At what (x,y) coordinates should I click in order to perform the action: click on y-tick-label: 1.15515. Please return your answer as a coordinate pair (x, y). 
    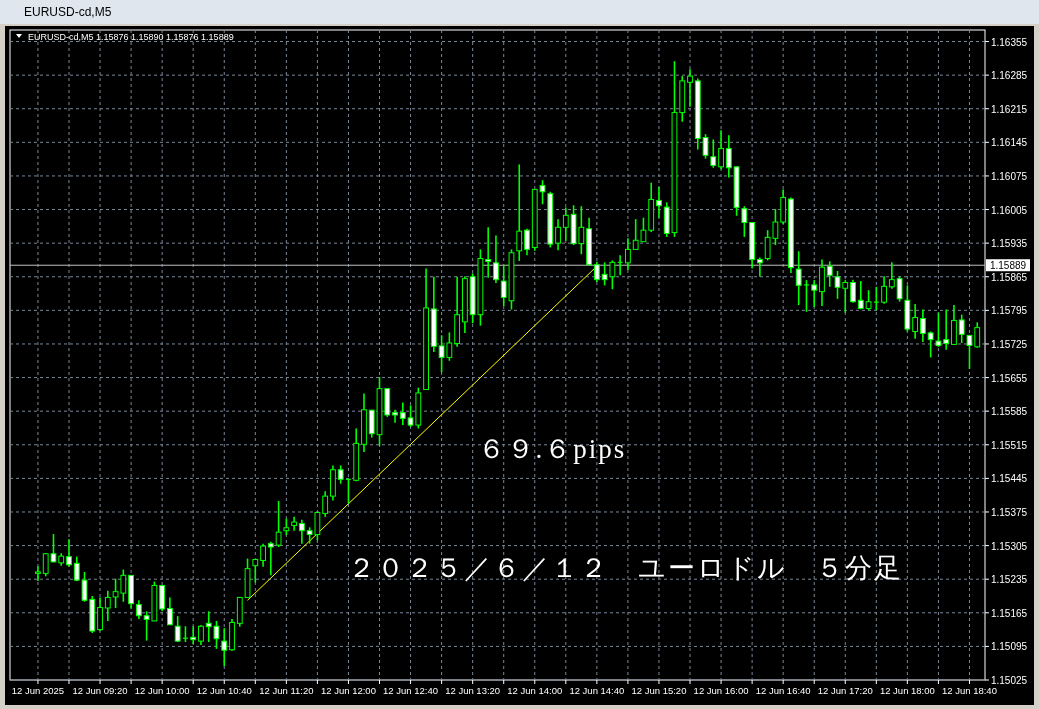
    Looking at the image, I should click on (1009, 445).